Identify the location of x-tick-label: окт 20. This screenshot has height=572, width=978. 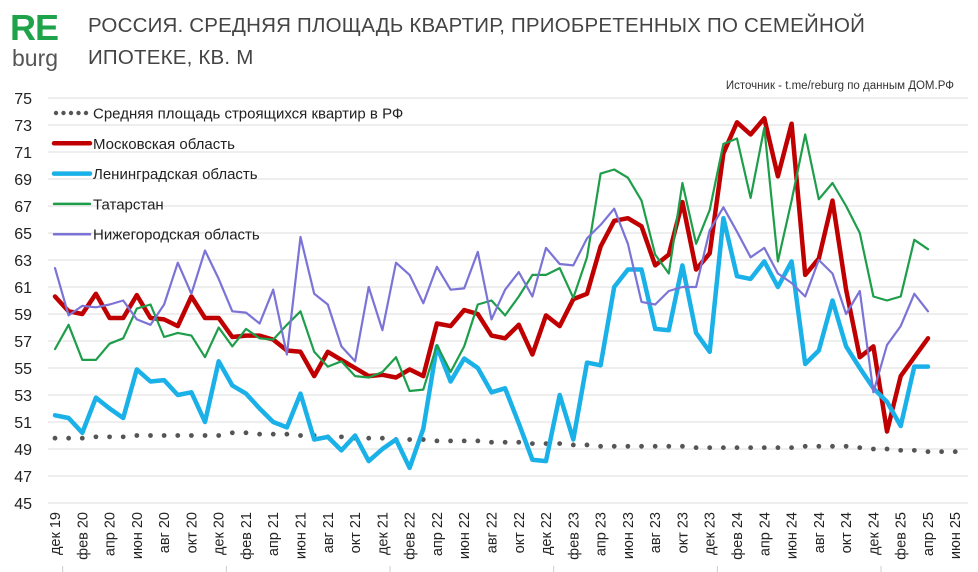
(192, 532).